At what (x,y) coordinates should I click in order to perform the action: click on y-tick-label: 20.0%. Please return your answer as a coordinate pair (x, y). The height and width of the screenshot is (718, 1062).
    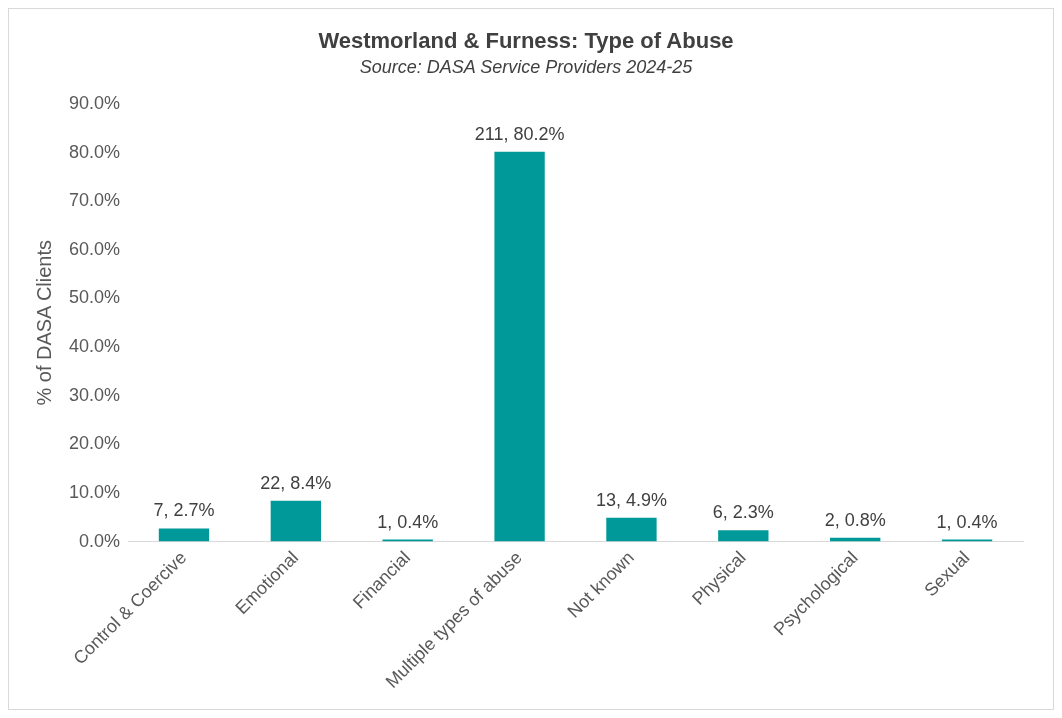
    Looking at the image, I should click on (94, 443).